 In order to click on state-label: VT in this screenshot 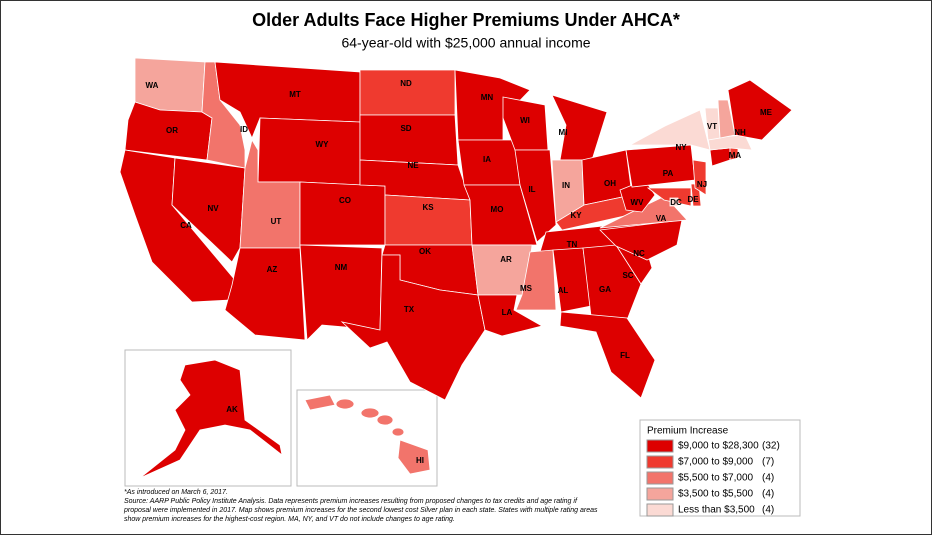, I will do `click(712, 126)`.